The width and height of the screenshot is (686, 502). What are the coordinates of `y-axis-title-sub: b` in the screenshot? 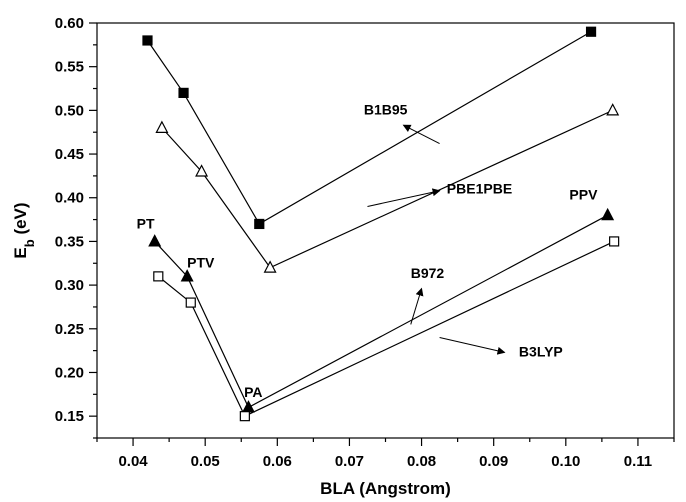 It's located at (29, 243).